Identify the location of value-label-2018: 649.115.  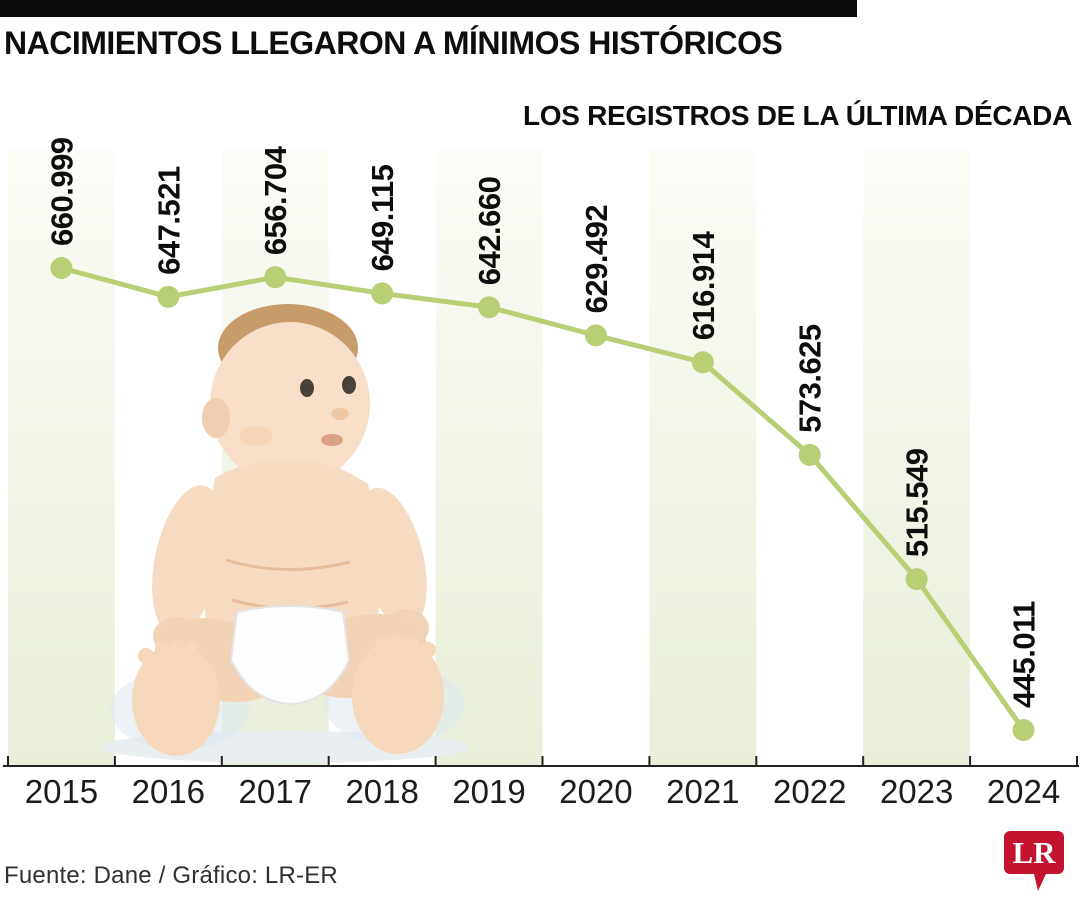
(382, 217).